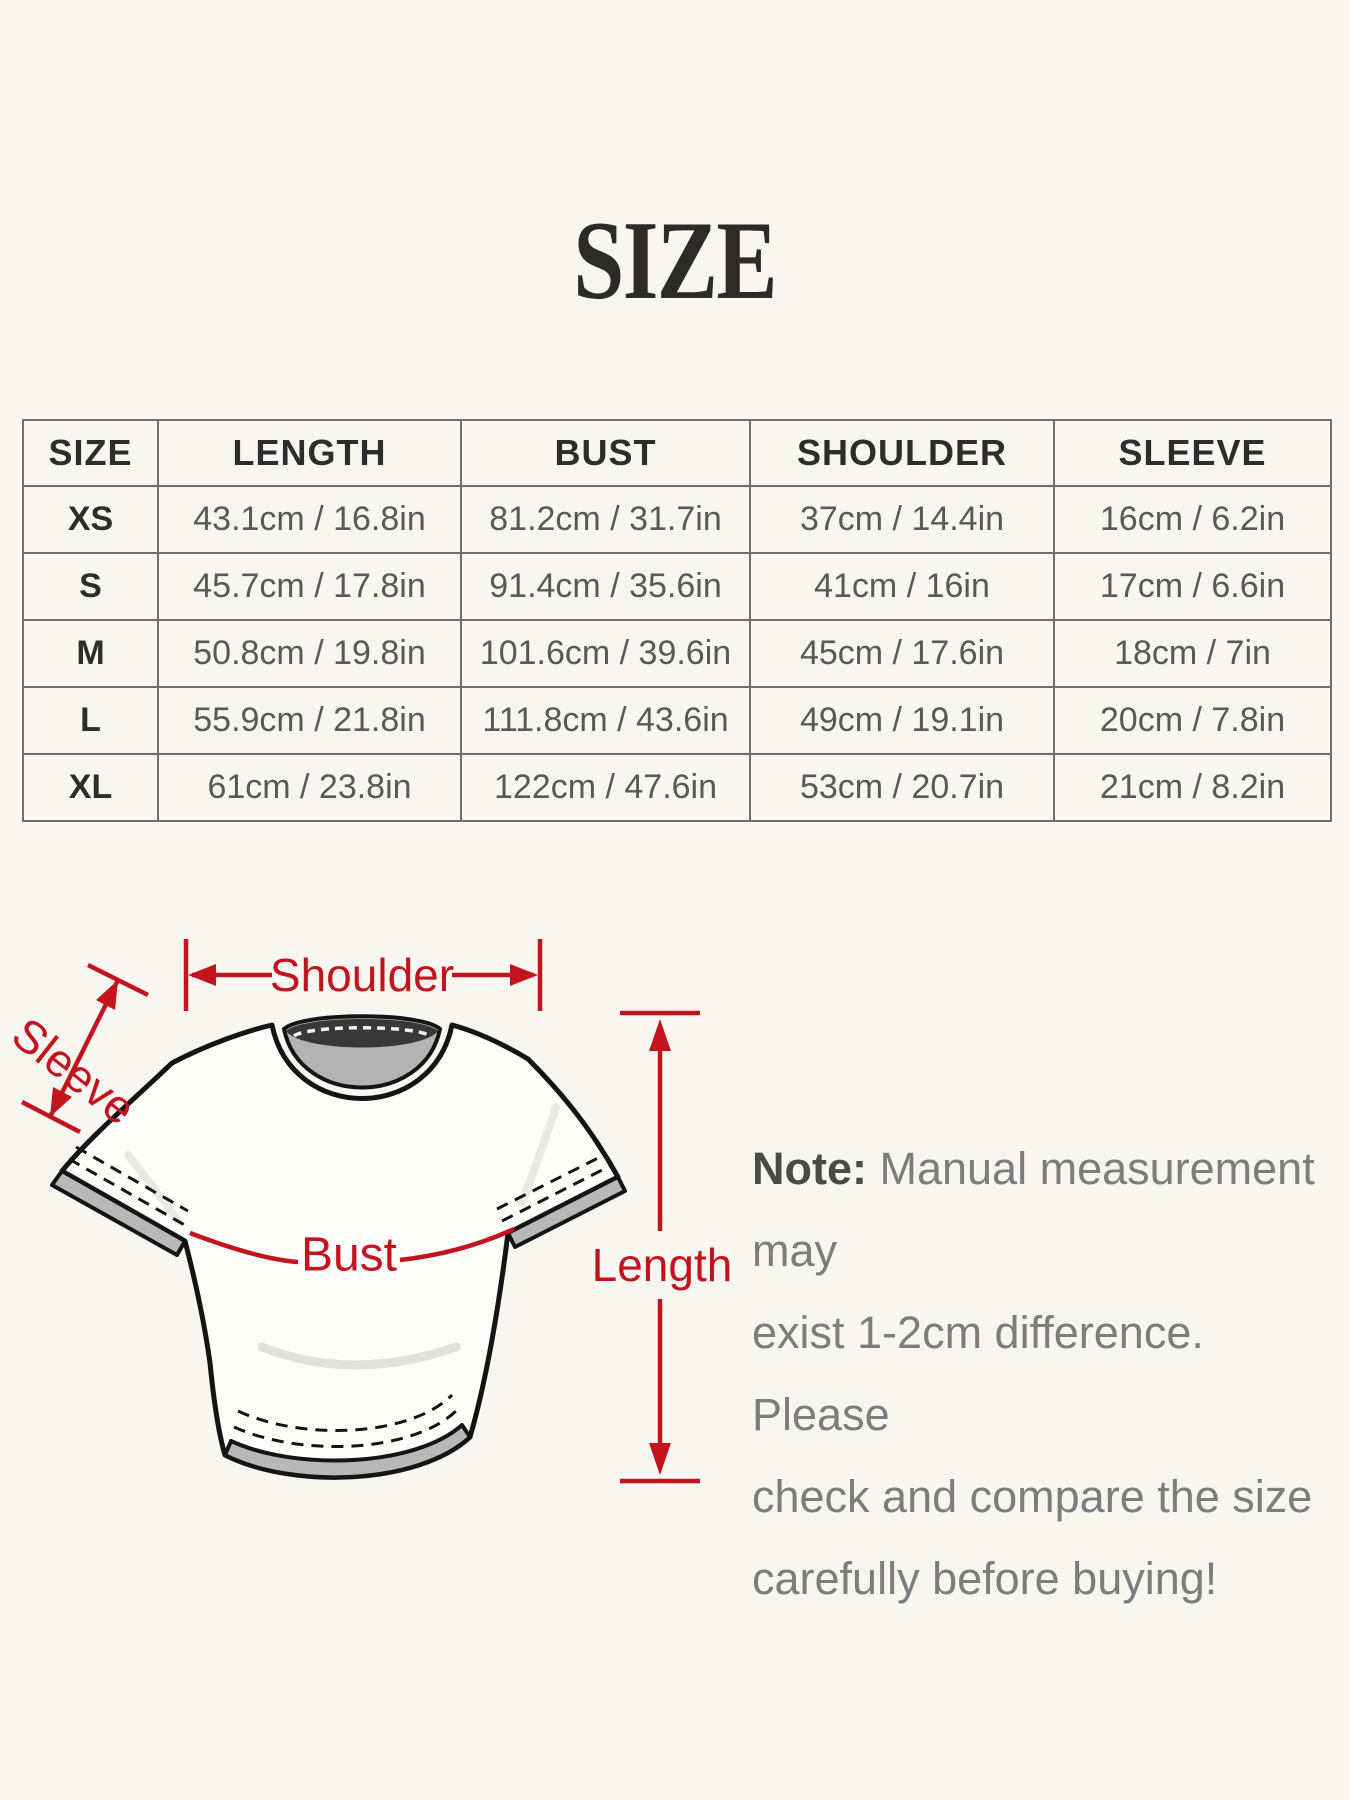  I want to click on length-value: 45.7cm / 17.8in, so click(309, 586).